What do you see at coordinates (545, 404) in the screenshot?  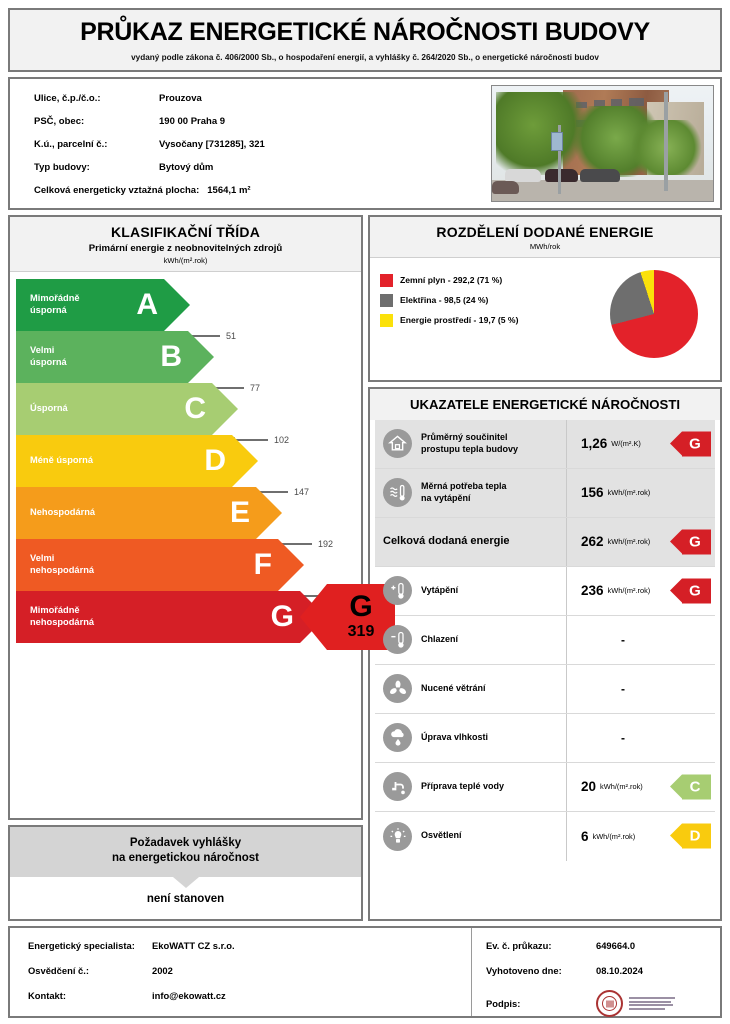 I see `indicators-title: UKAZATELE ENERGETICKÉ NÁROČNOSTI` at bounding box center [545, 404].